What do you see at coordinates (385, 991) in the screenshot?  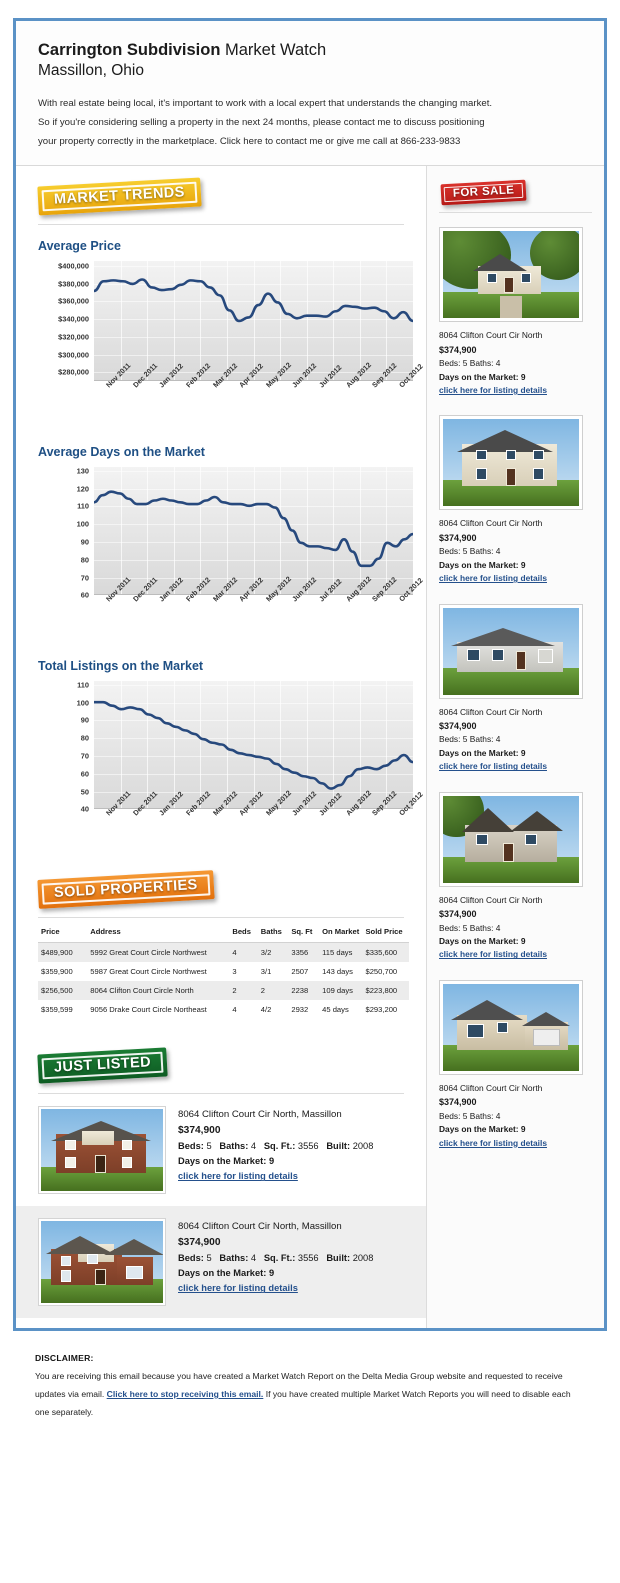 I see `cell-sold-price: $223,800` at bounding box center [385, 991].